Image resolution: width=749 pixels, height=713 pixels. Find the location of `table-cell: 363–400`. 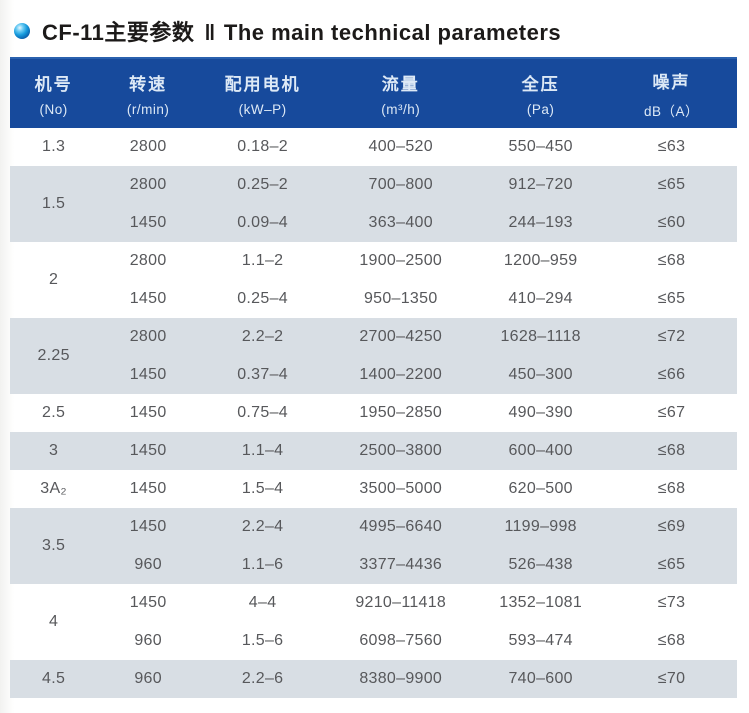

table-cell: 363–400 is located at coordinates (400, 222).